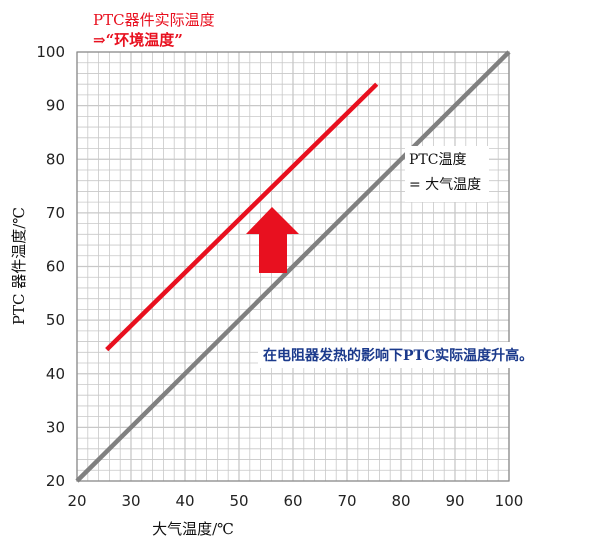 This screenshot has height=540, width=595. Describe the element at coordinates (400, 501) in the screenshot. I see `x-tick-label: 80` at that location.